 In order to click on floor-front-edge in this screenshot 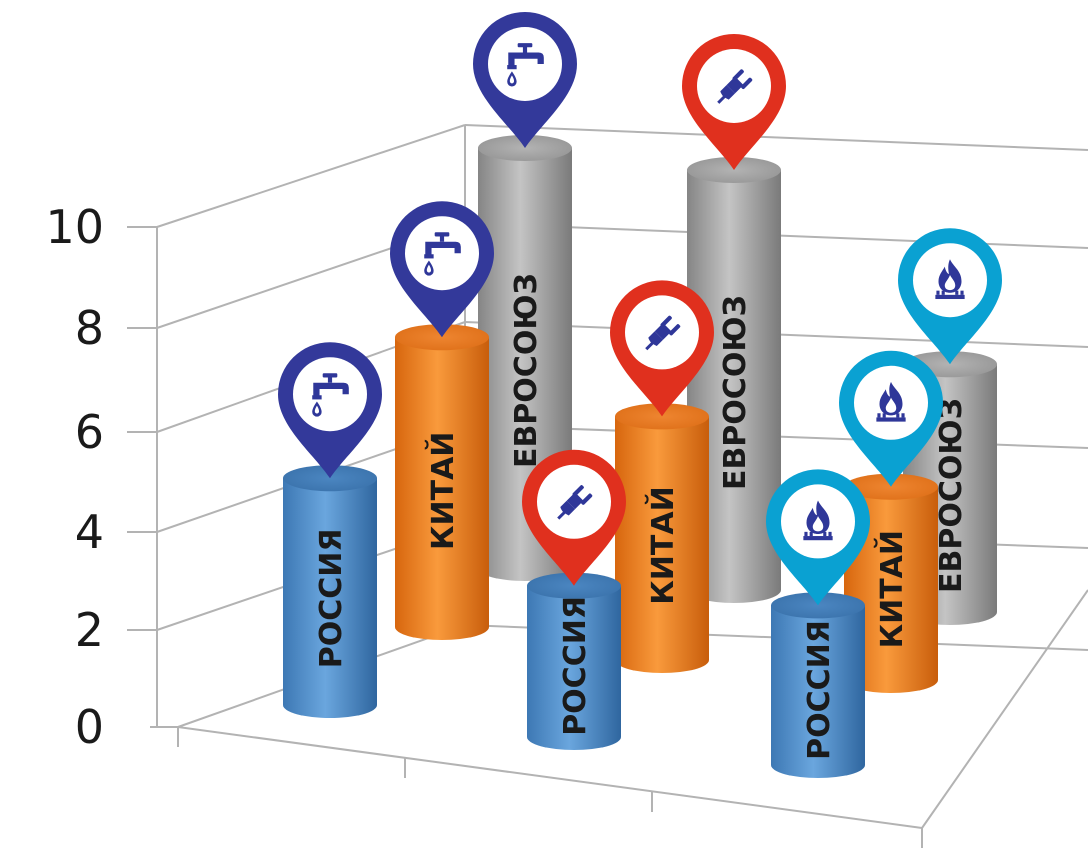, I will do `click(550, 777)`.